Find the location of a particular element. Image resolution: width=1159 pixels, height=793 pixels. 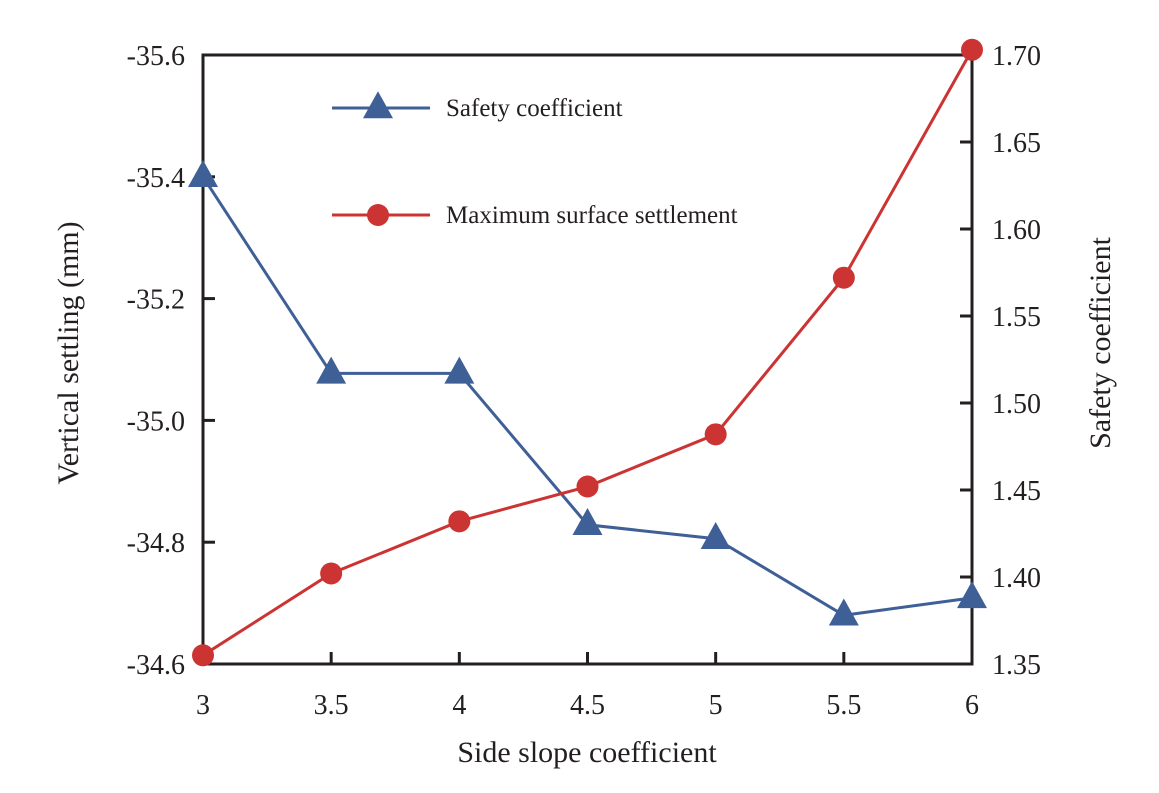

y-axis-right-title: Safety coefficient is located at coordinates (1100, 342).